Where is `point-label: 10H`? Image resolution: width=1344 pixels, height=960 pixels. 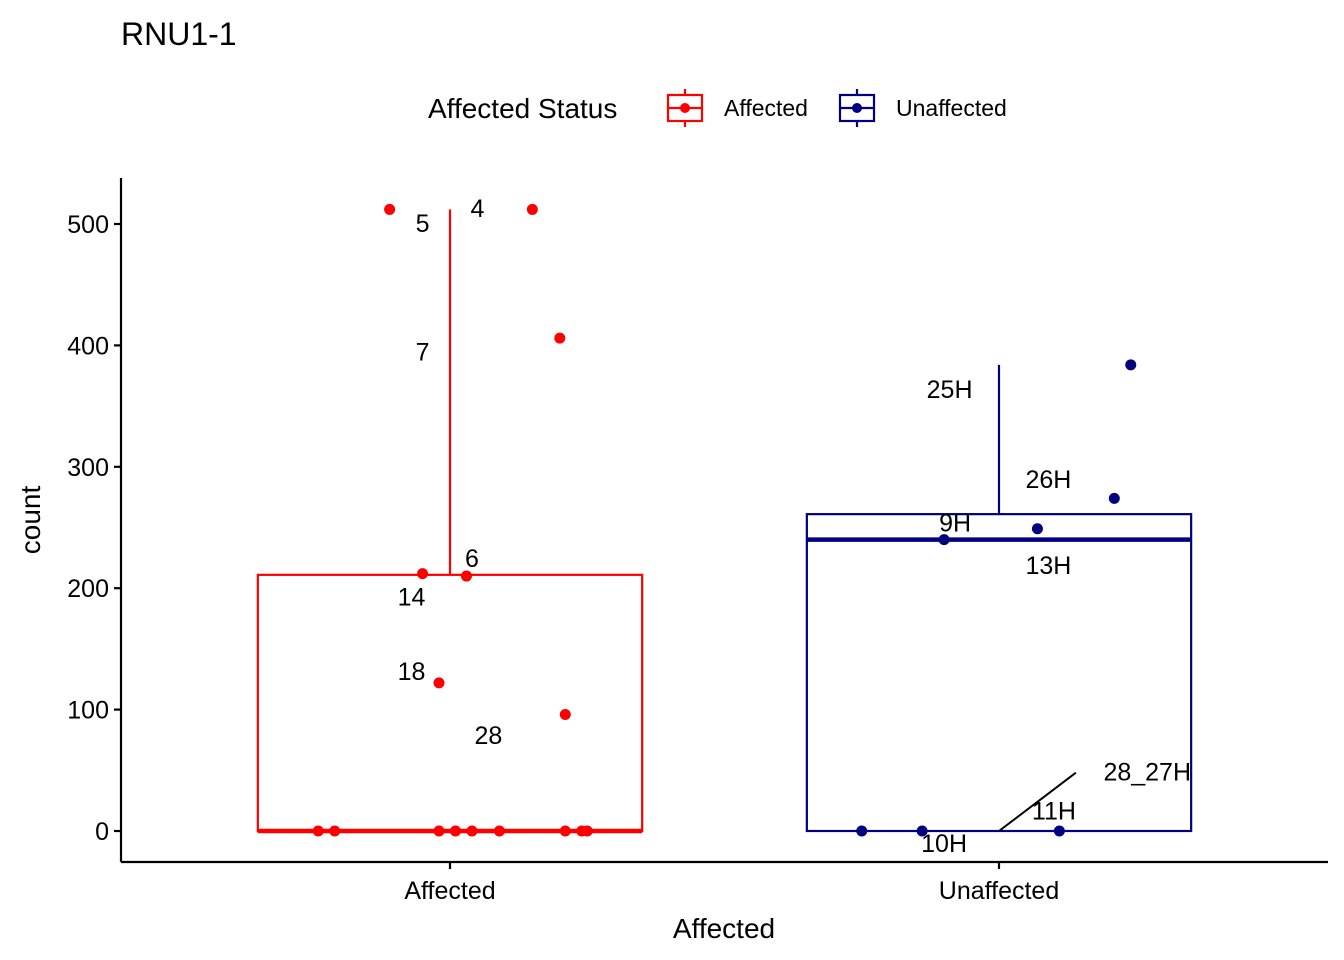 point-label: 10H is located at coordinates (944, 844).